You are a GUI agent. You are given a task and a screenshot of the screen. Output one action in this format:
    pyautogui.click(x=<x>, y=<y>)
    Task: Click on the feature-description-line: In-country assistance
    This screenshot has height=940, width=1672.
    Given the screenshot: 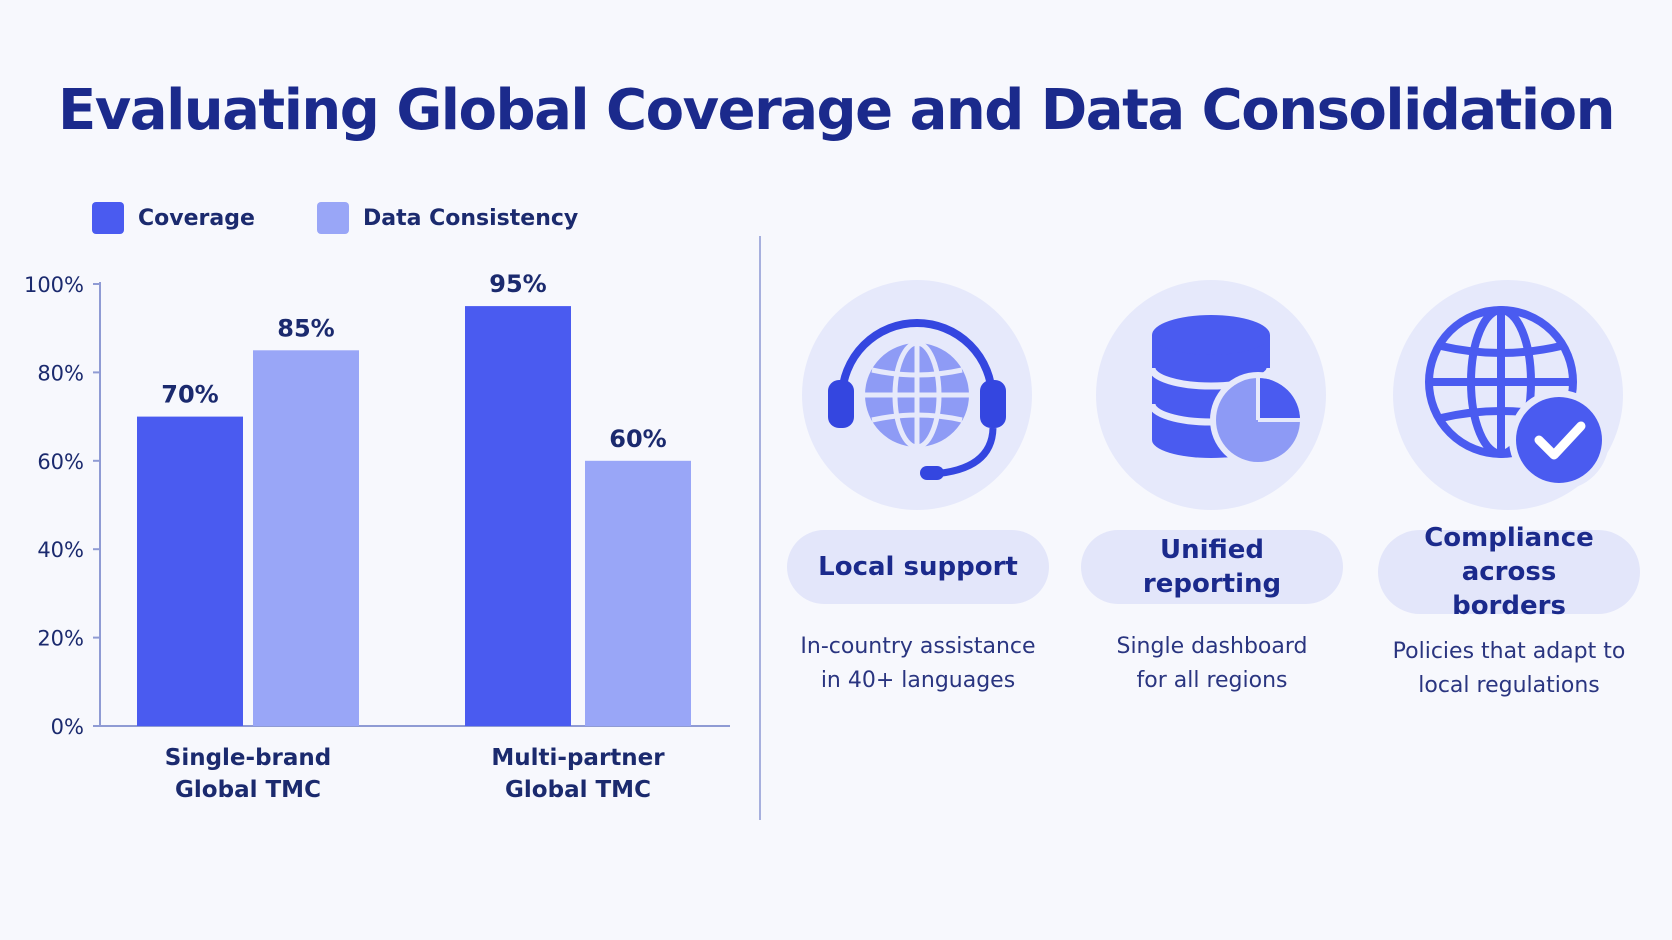 What is the action you would take?
    pyautogui.click(x=918, y=646)
    